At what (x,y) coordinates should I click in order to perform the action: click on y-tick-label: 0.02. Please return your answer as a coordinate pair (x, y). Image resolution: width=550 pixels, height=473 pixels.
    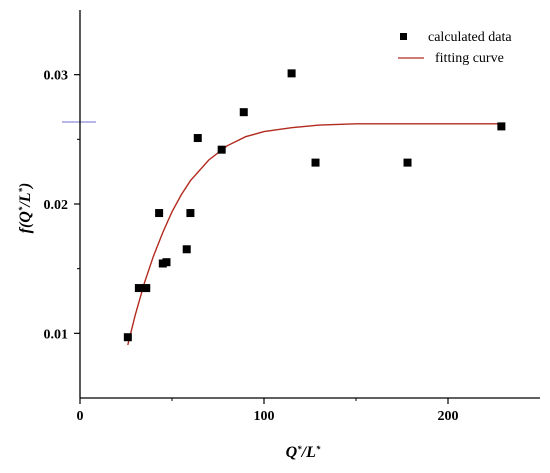
    Looking at the image, I should click on (56, 205).